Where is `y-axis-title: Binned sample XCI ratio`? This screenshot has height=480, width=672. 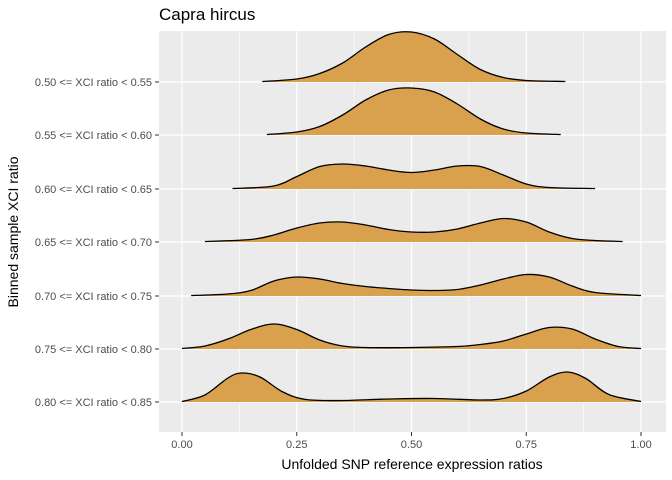 y-axis-title: Binned sample XCI ratio is located at coordinates (13, 231).